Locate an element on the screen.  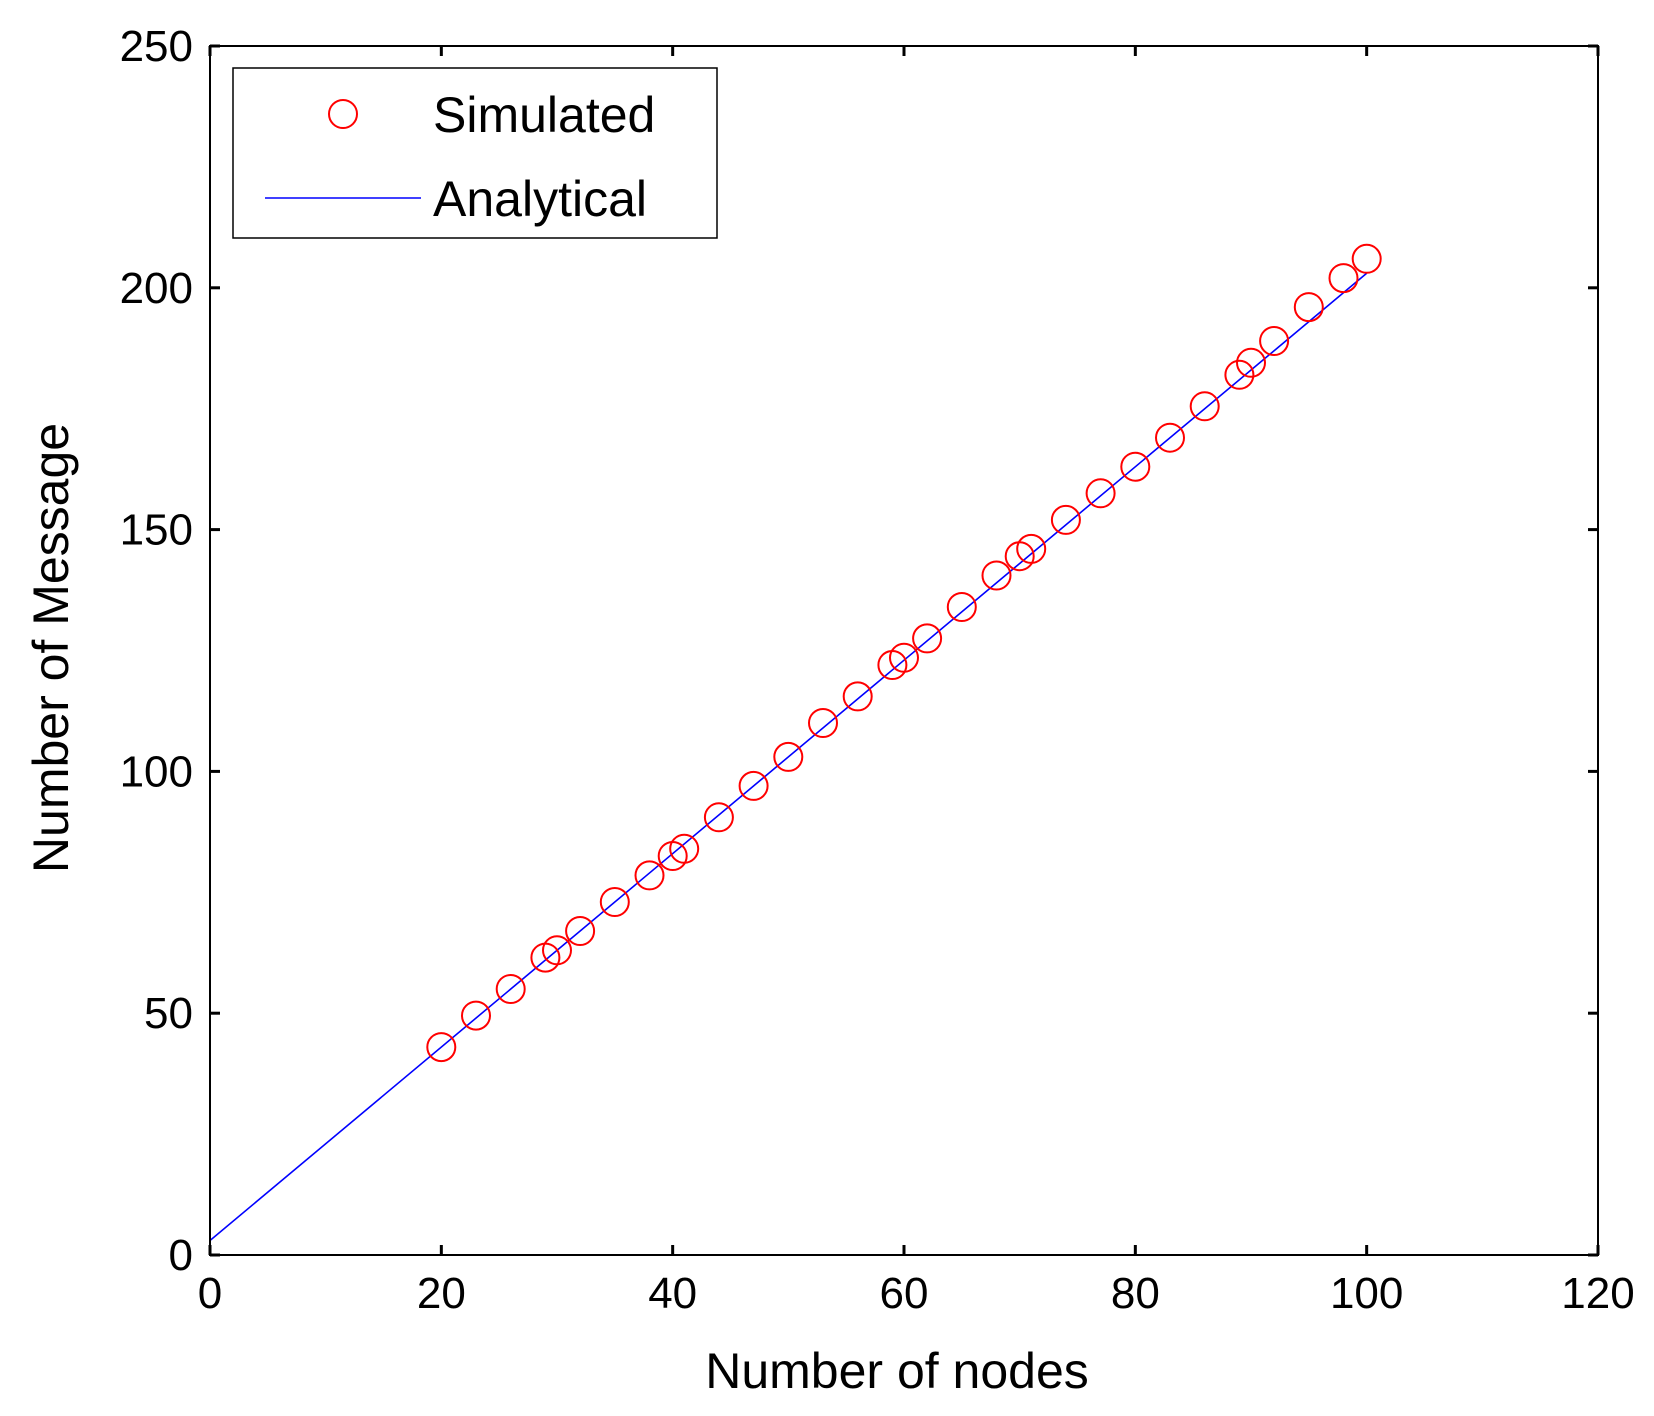
legend: Simulated Analytical is located at coordinates (475, 153).